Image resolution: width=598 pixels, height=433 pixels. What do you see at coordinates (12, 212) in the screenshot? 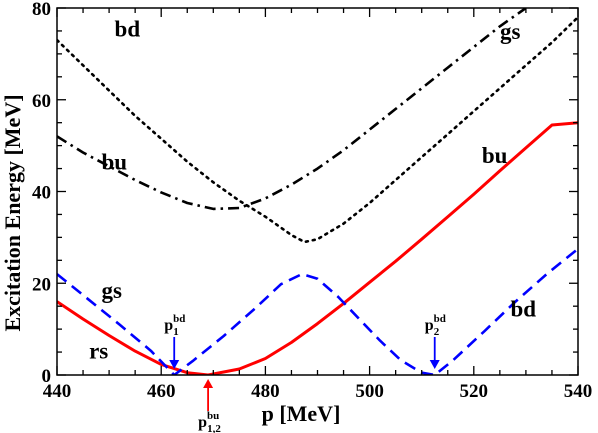
I see `y-axis-title: Excitation Energy [MeV]` at bounding box center [12, 212].